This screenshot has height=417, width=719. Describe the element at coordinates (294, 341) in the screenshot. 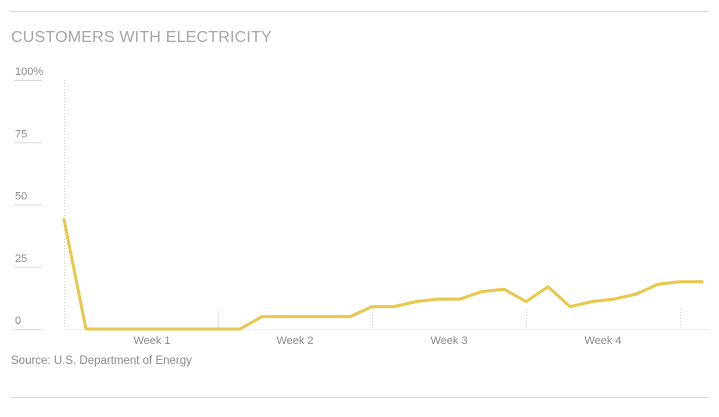

I see `x-tick-label: Week 2` at that location.